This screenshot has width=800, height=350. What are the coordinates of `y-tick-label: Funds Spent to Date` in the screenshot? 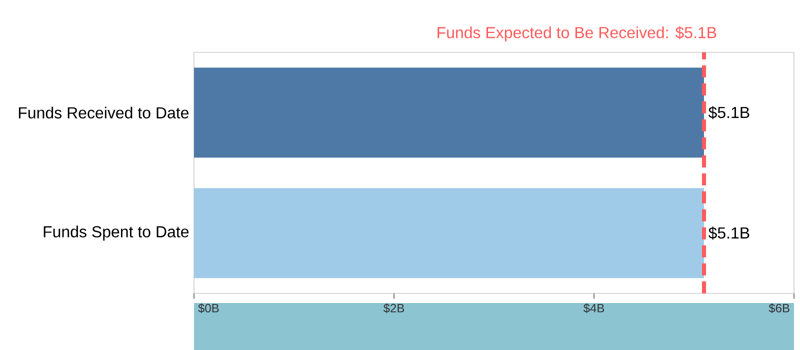 It's located at (116, 233).